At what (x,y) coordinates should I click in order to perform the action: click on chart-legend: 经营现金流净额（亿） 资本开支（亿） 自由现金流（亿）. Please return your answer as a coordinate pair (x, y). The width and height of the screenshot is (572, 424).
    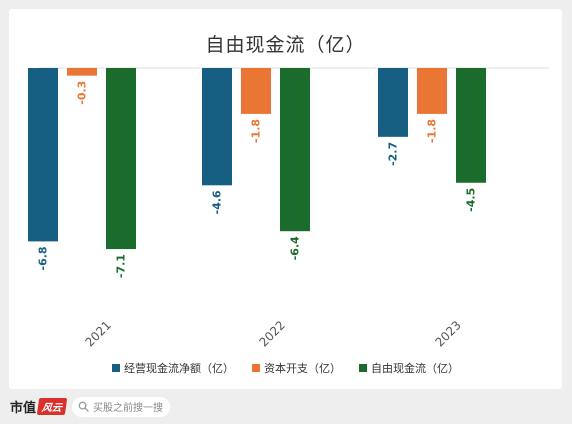
    Looking at the image, I should click on (285, 368).